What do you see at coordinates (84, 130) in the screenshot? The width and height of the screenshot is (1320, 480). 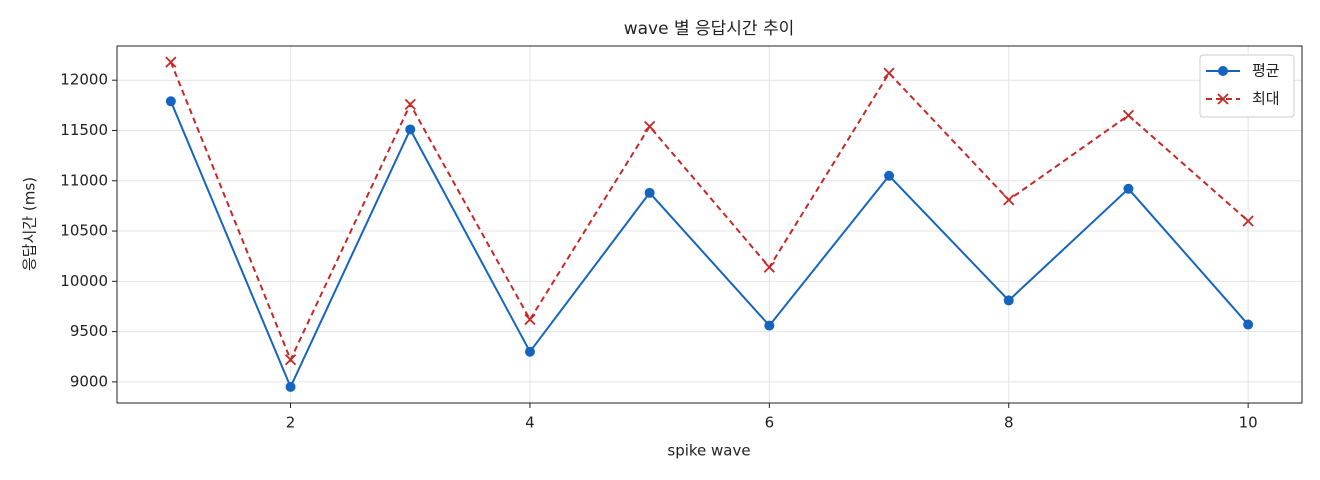 I see `y-tick-label: 11500` at bounding box center [84, 130].